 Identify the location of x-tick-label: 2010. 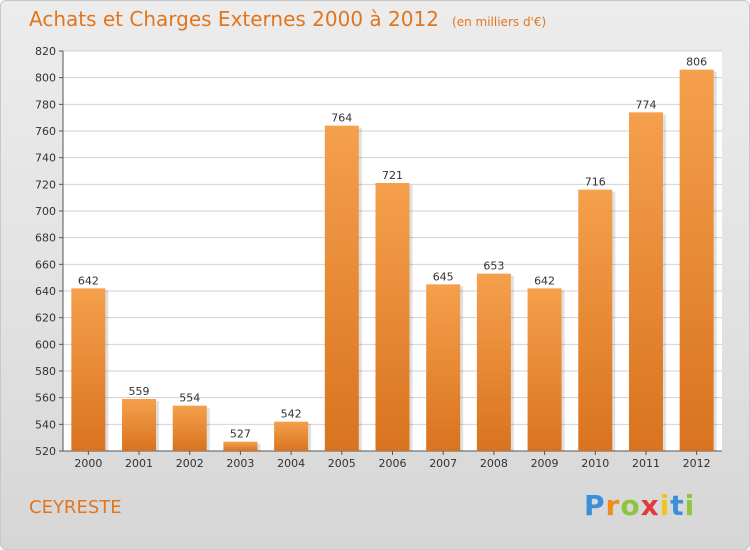
(595, 463).